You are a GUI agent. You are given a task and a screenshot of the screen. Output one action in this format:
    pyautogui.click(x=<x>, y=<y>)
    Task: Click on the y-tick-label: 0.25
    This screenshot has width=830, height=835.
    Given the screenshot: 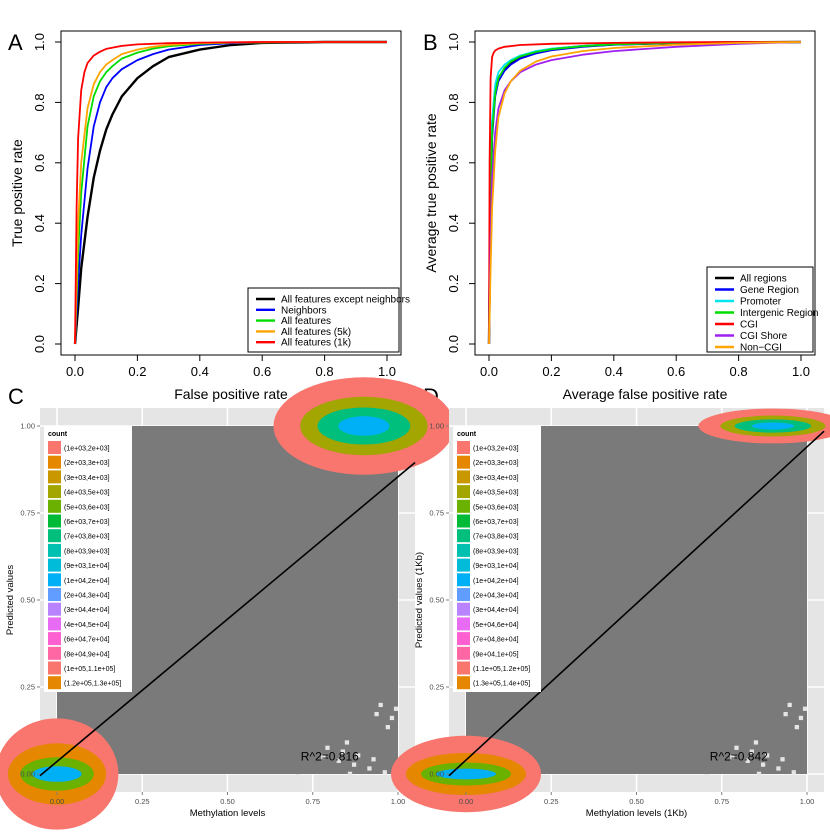 What is the action you would take?
    pyautogui.click(x=27, y=687)
    